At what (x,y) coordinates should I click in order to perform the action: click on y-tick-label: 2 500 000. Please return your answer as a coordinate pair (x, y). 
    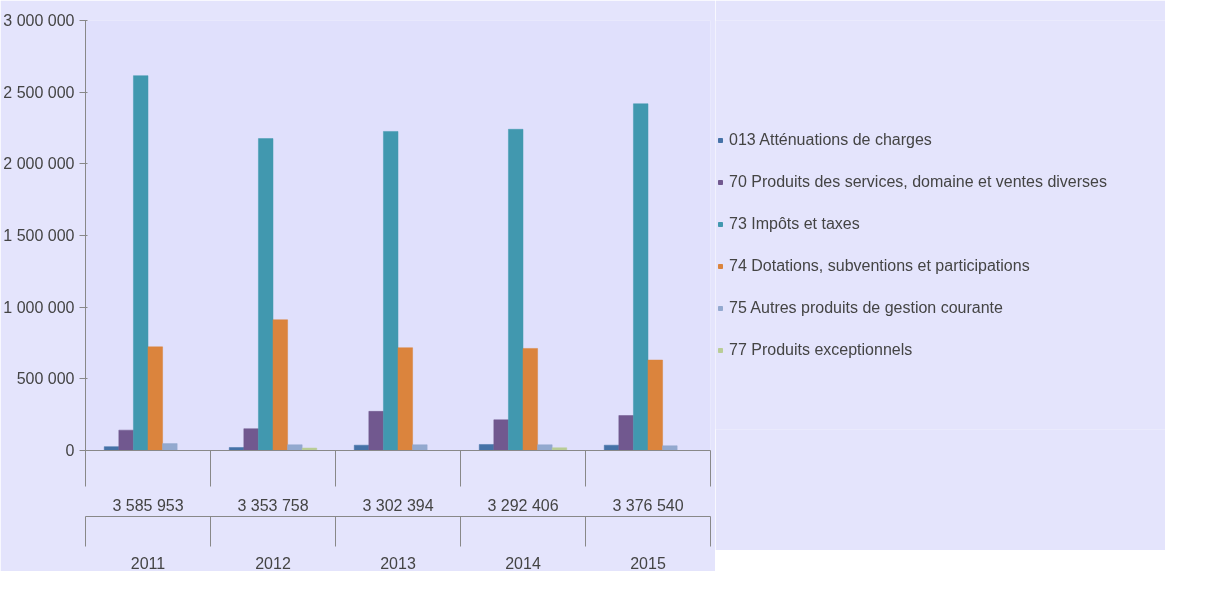
    Looking at the image, I should click on (39, 92).